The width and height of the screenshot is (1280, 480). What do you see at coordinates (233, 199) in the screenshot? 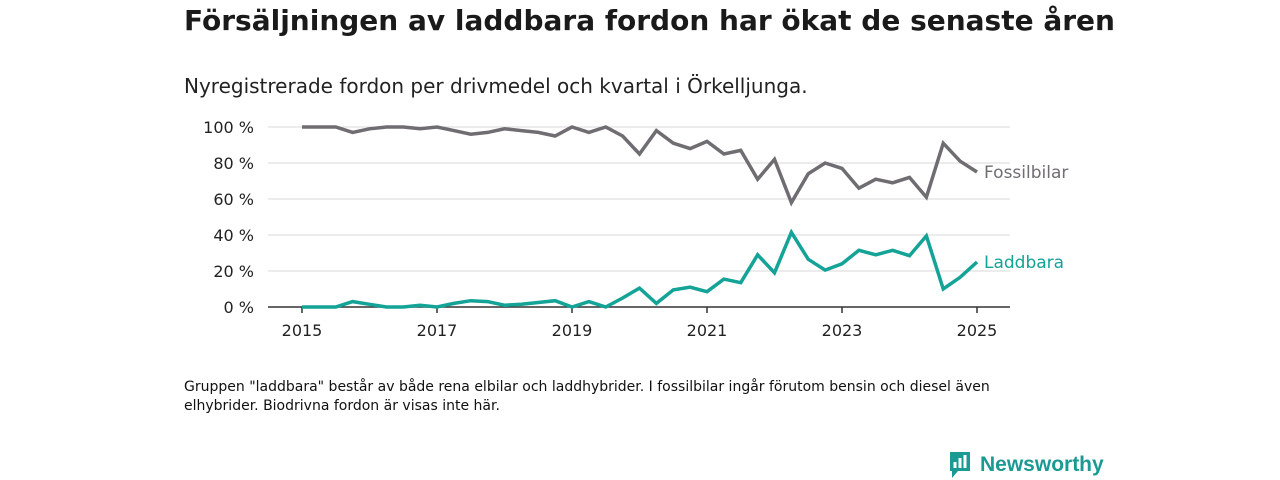
I see `y-tick-label: 60 %` at bounding box center [233, 199].